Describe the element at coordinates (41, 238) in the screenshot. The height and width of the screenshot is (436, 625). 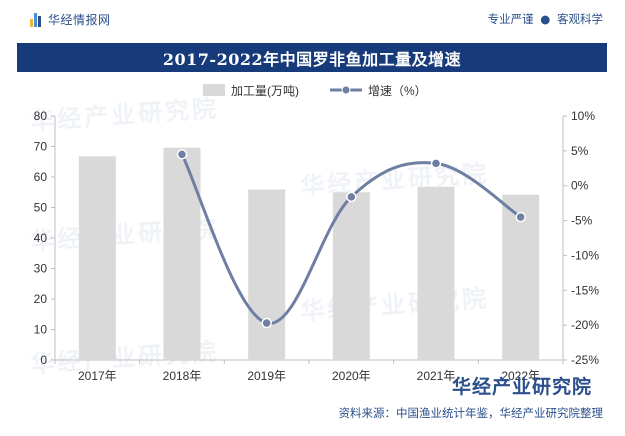
I see `left-tick-label: 40` at that location.